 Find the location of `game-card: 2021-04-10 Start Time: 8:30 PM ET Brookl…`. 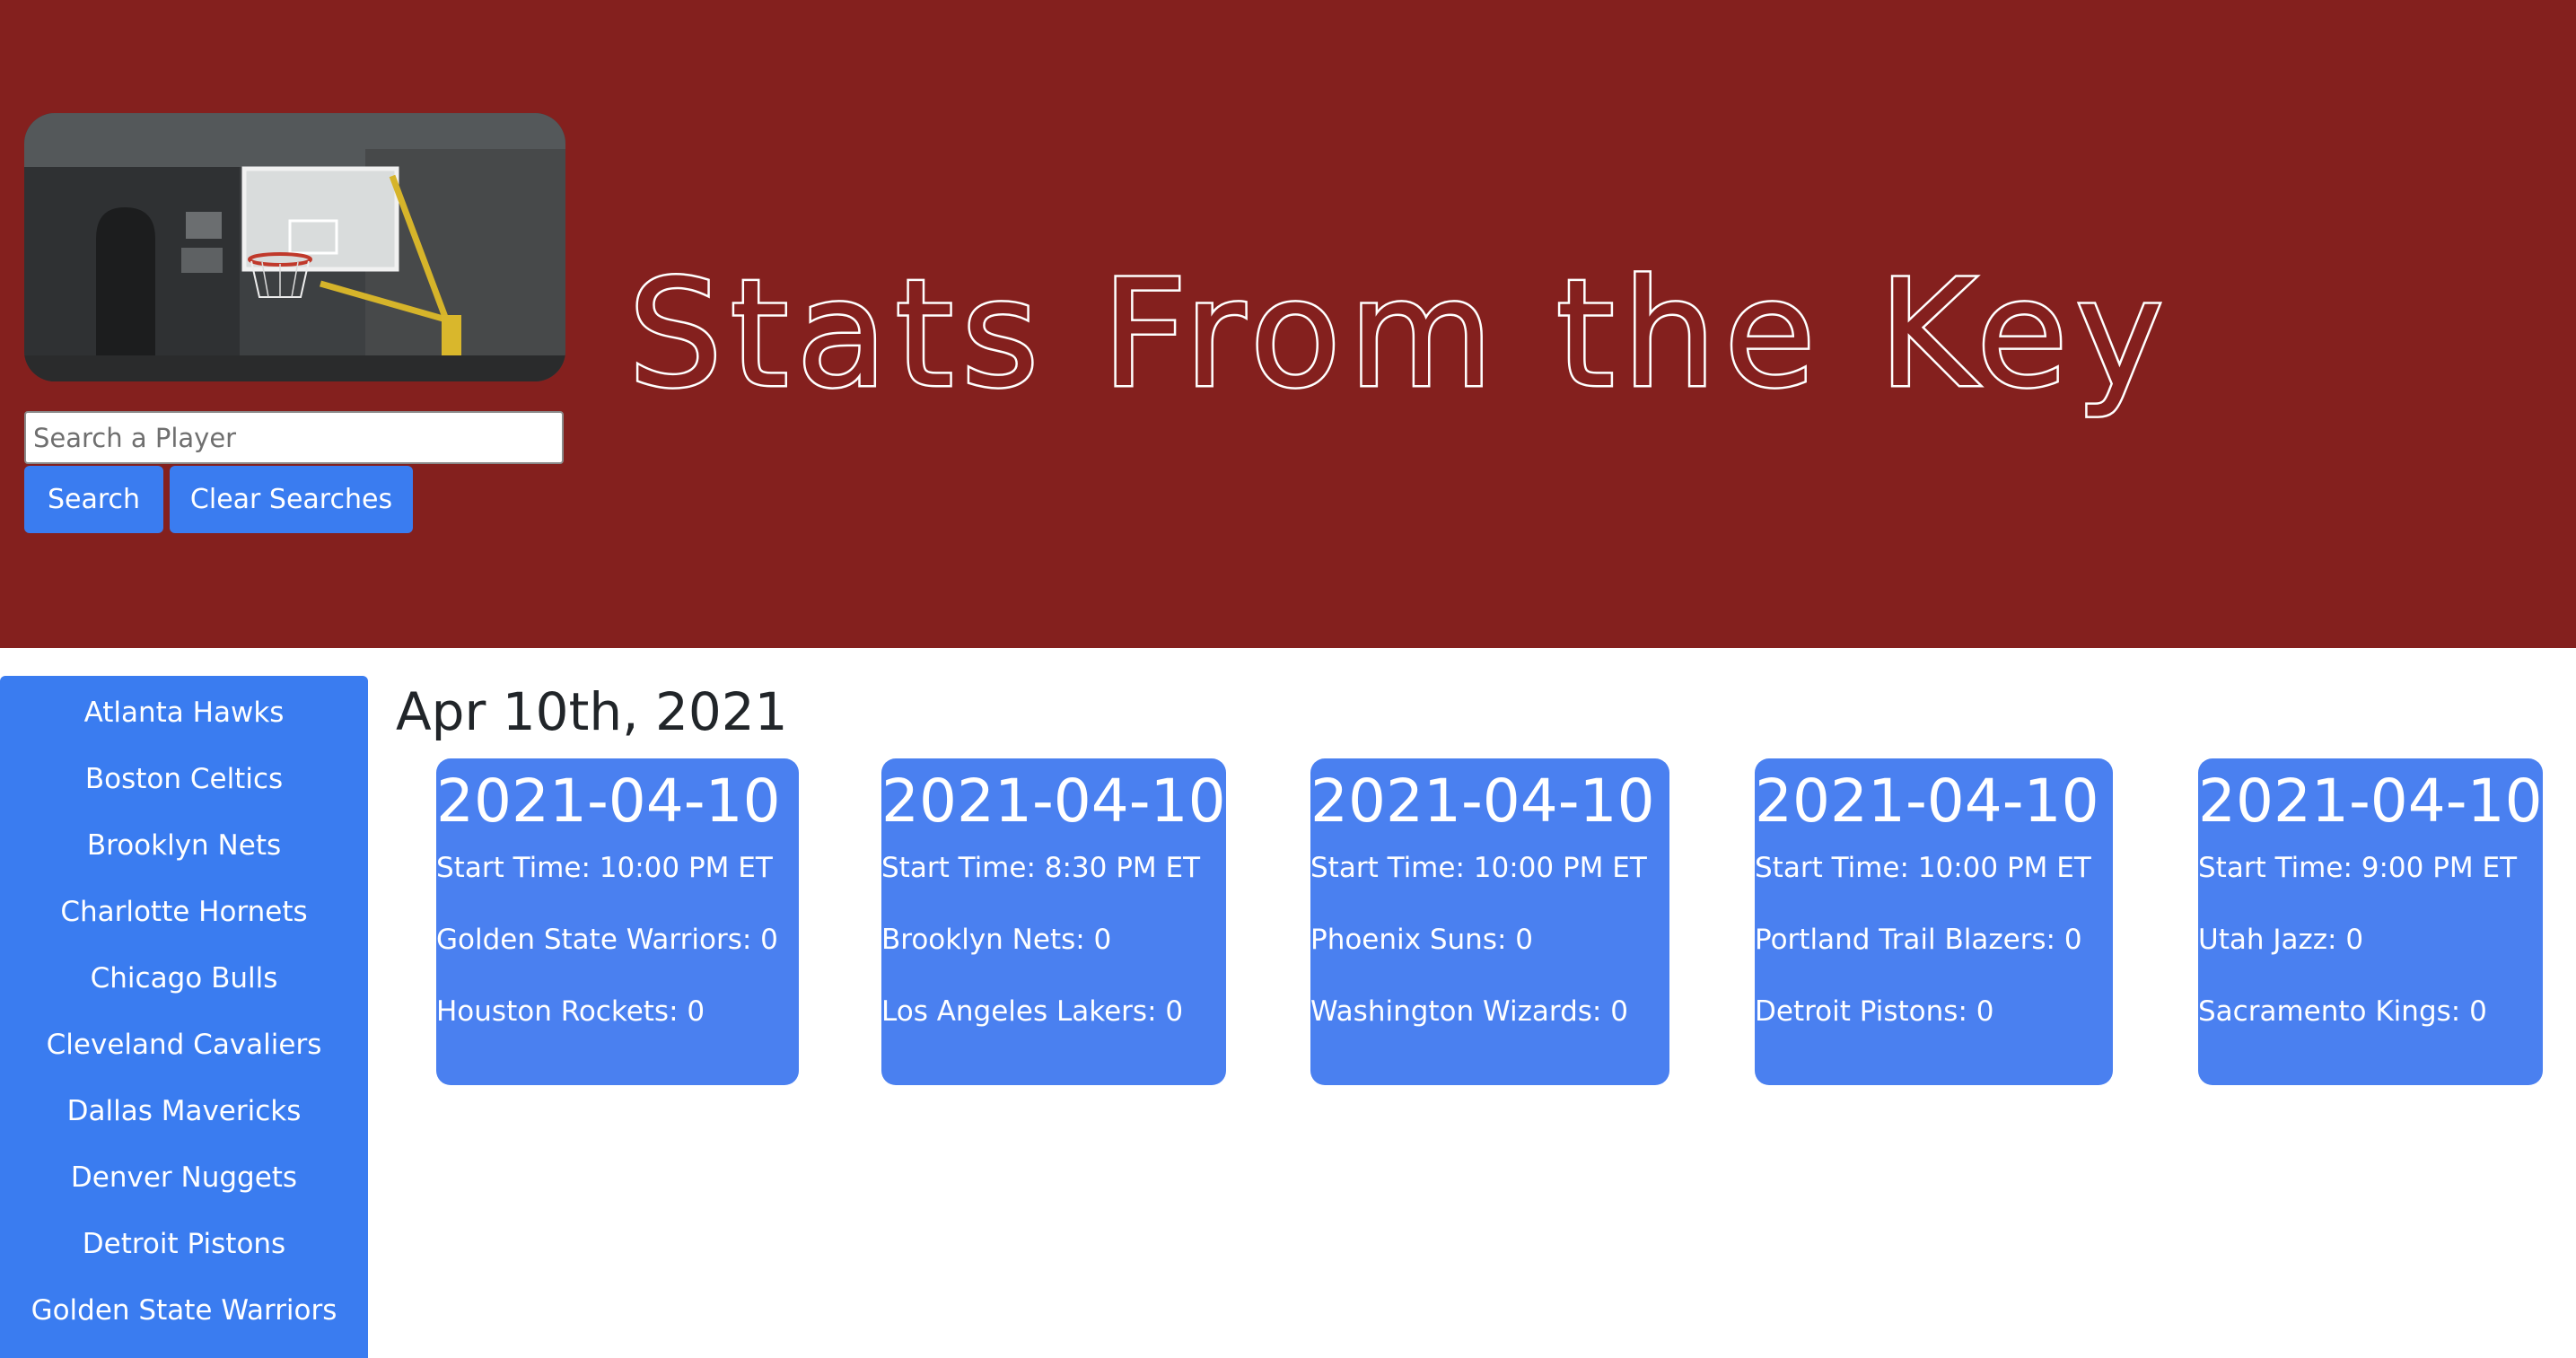

game-card: 2021-04-10 Start Time: 8:30 PM ET Brookl… is located at coordinates (1053, 922).